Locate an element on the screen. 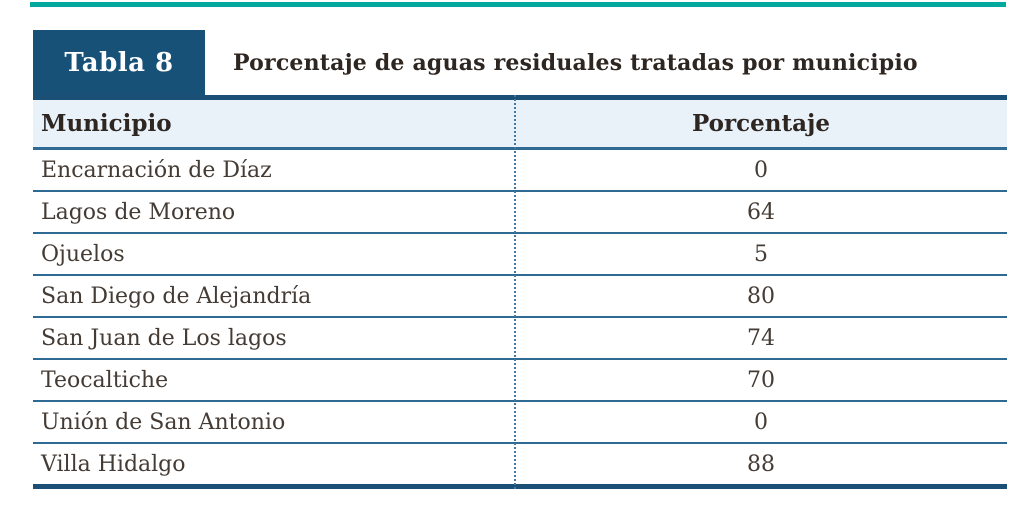 The image size is (1035, 517). table-row: Ojuelos 5 is located at coordinates (520, 255).